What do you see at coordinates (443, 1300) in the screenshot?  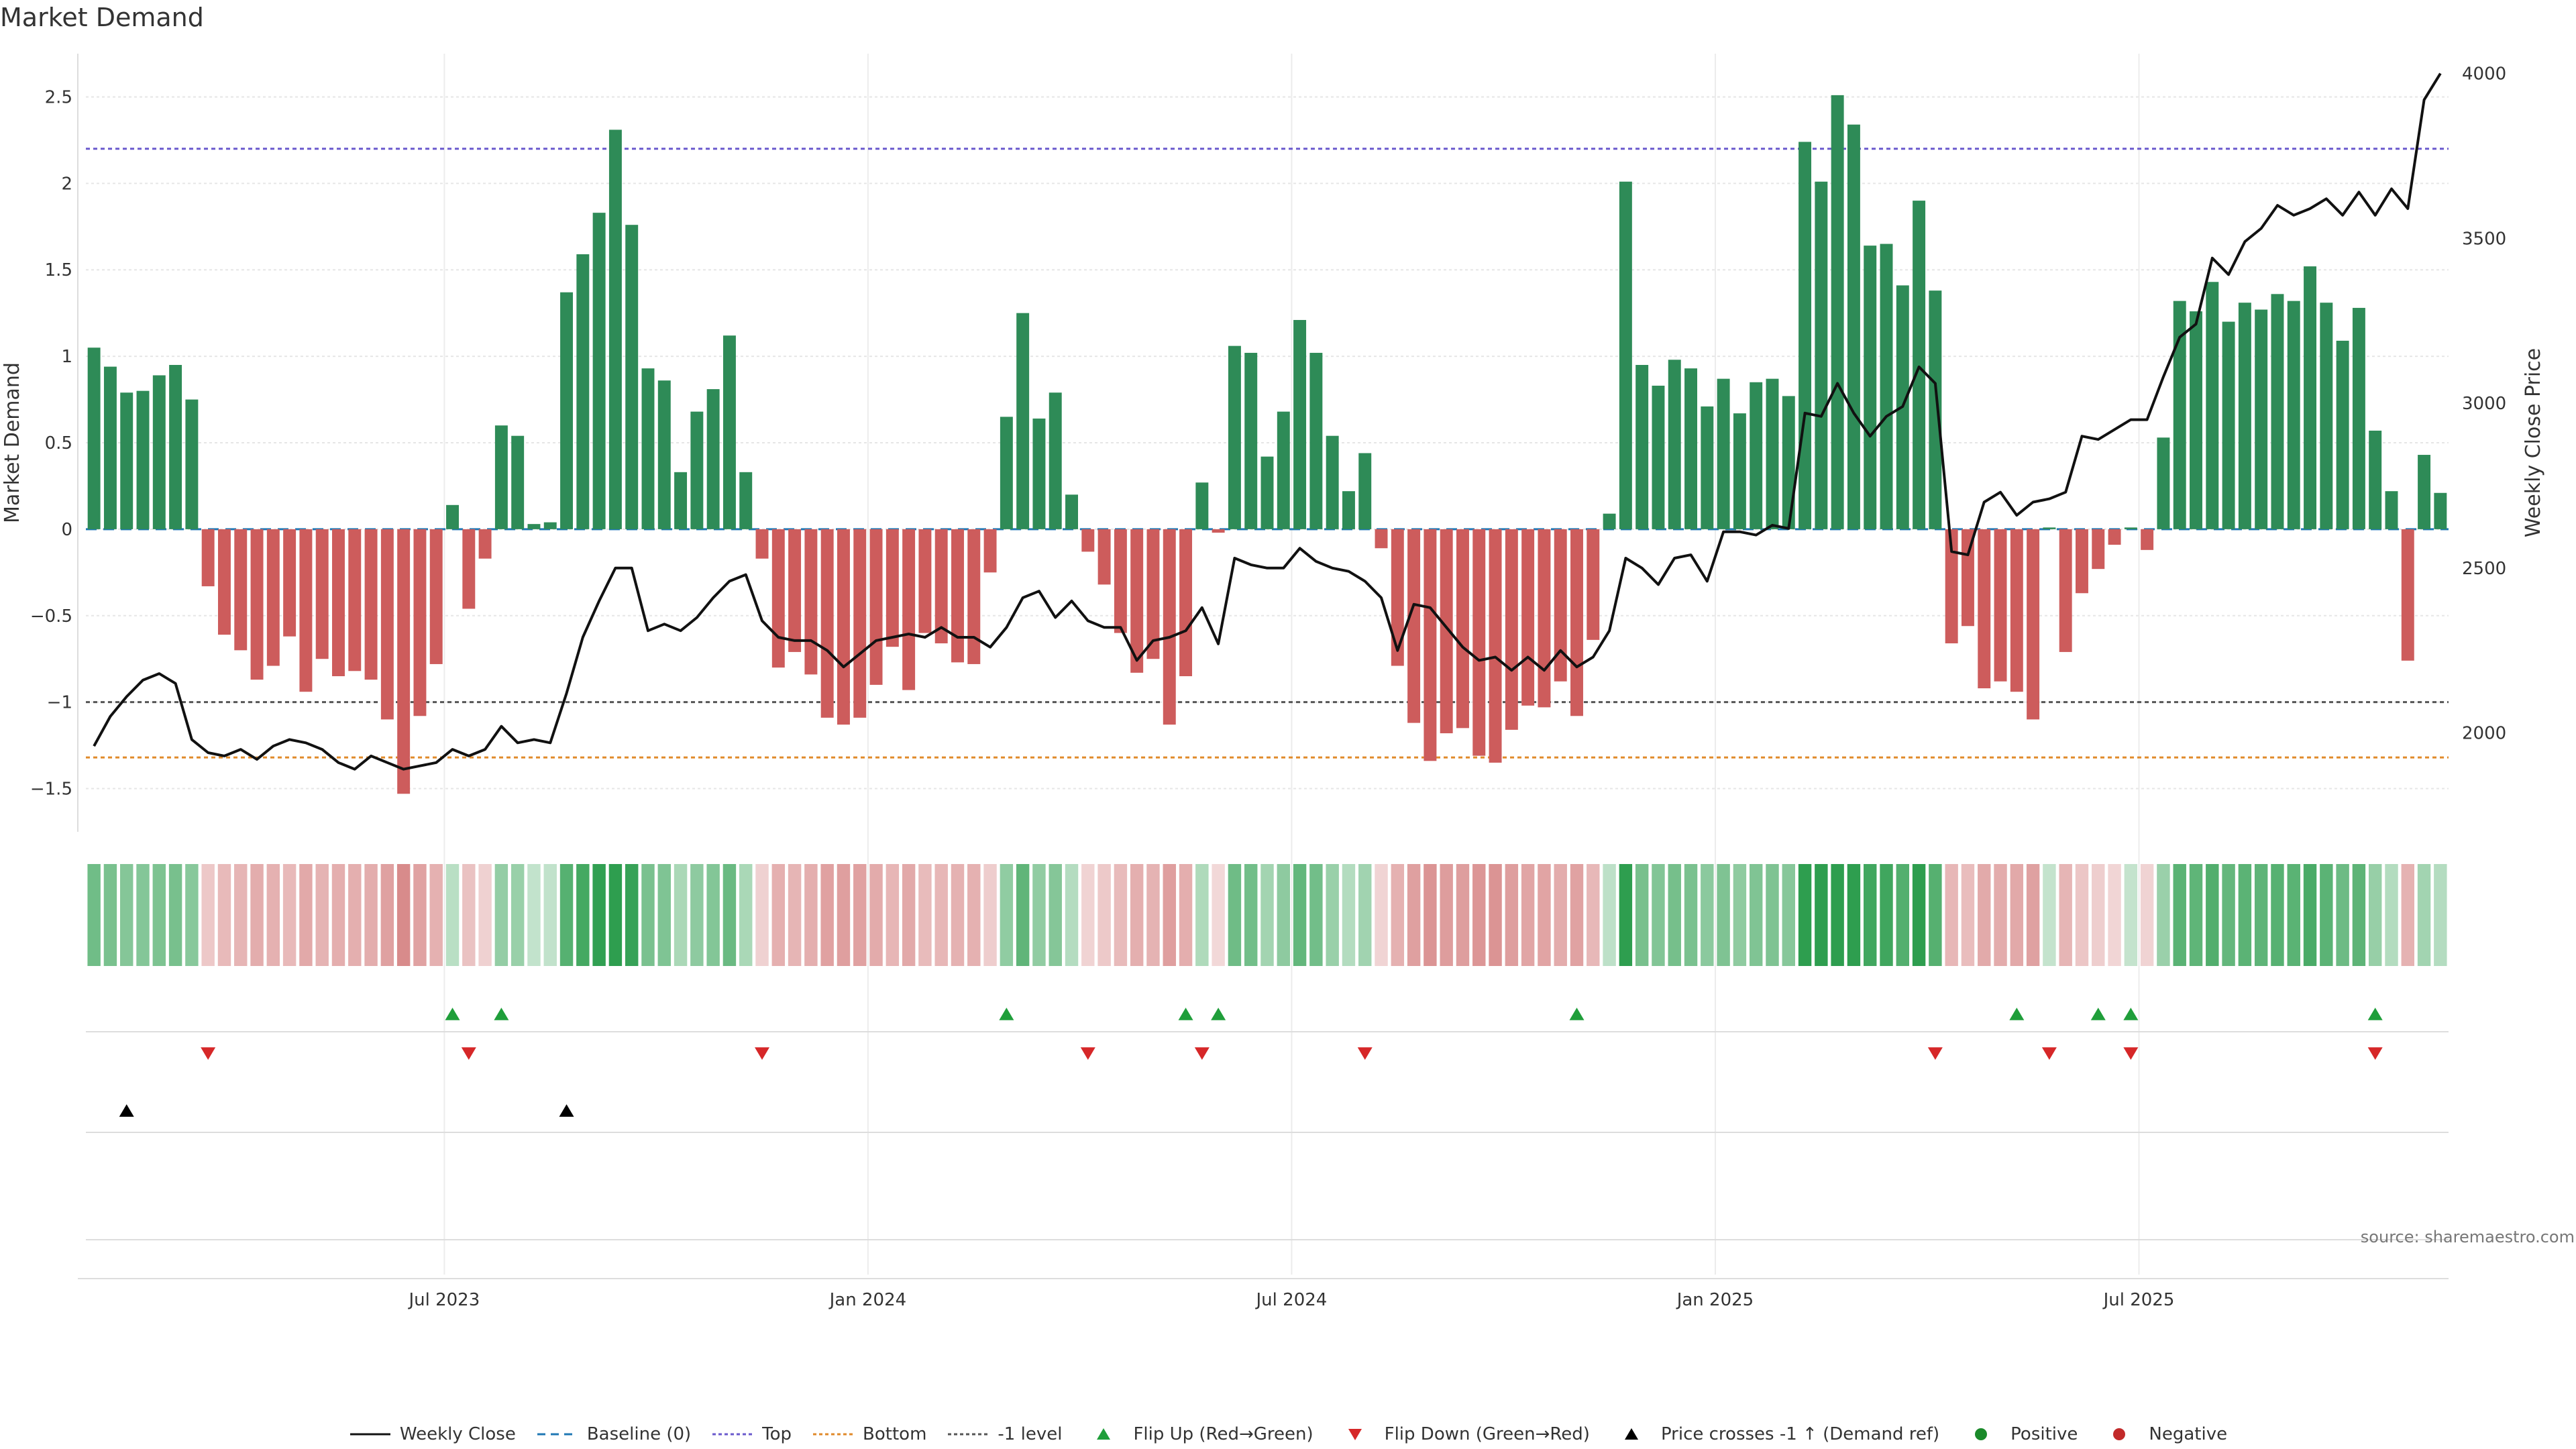 I see `x-tick-label: Jul 2023` at bounding box center [443, 1300].